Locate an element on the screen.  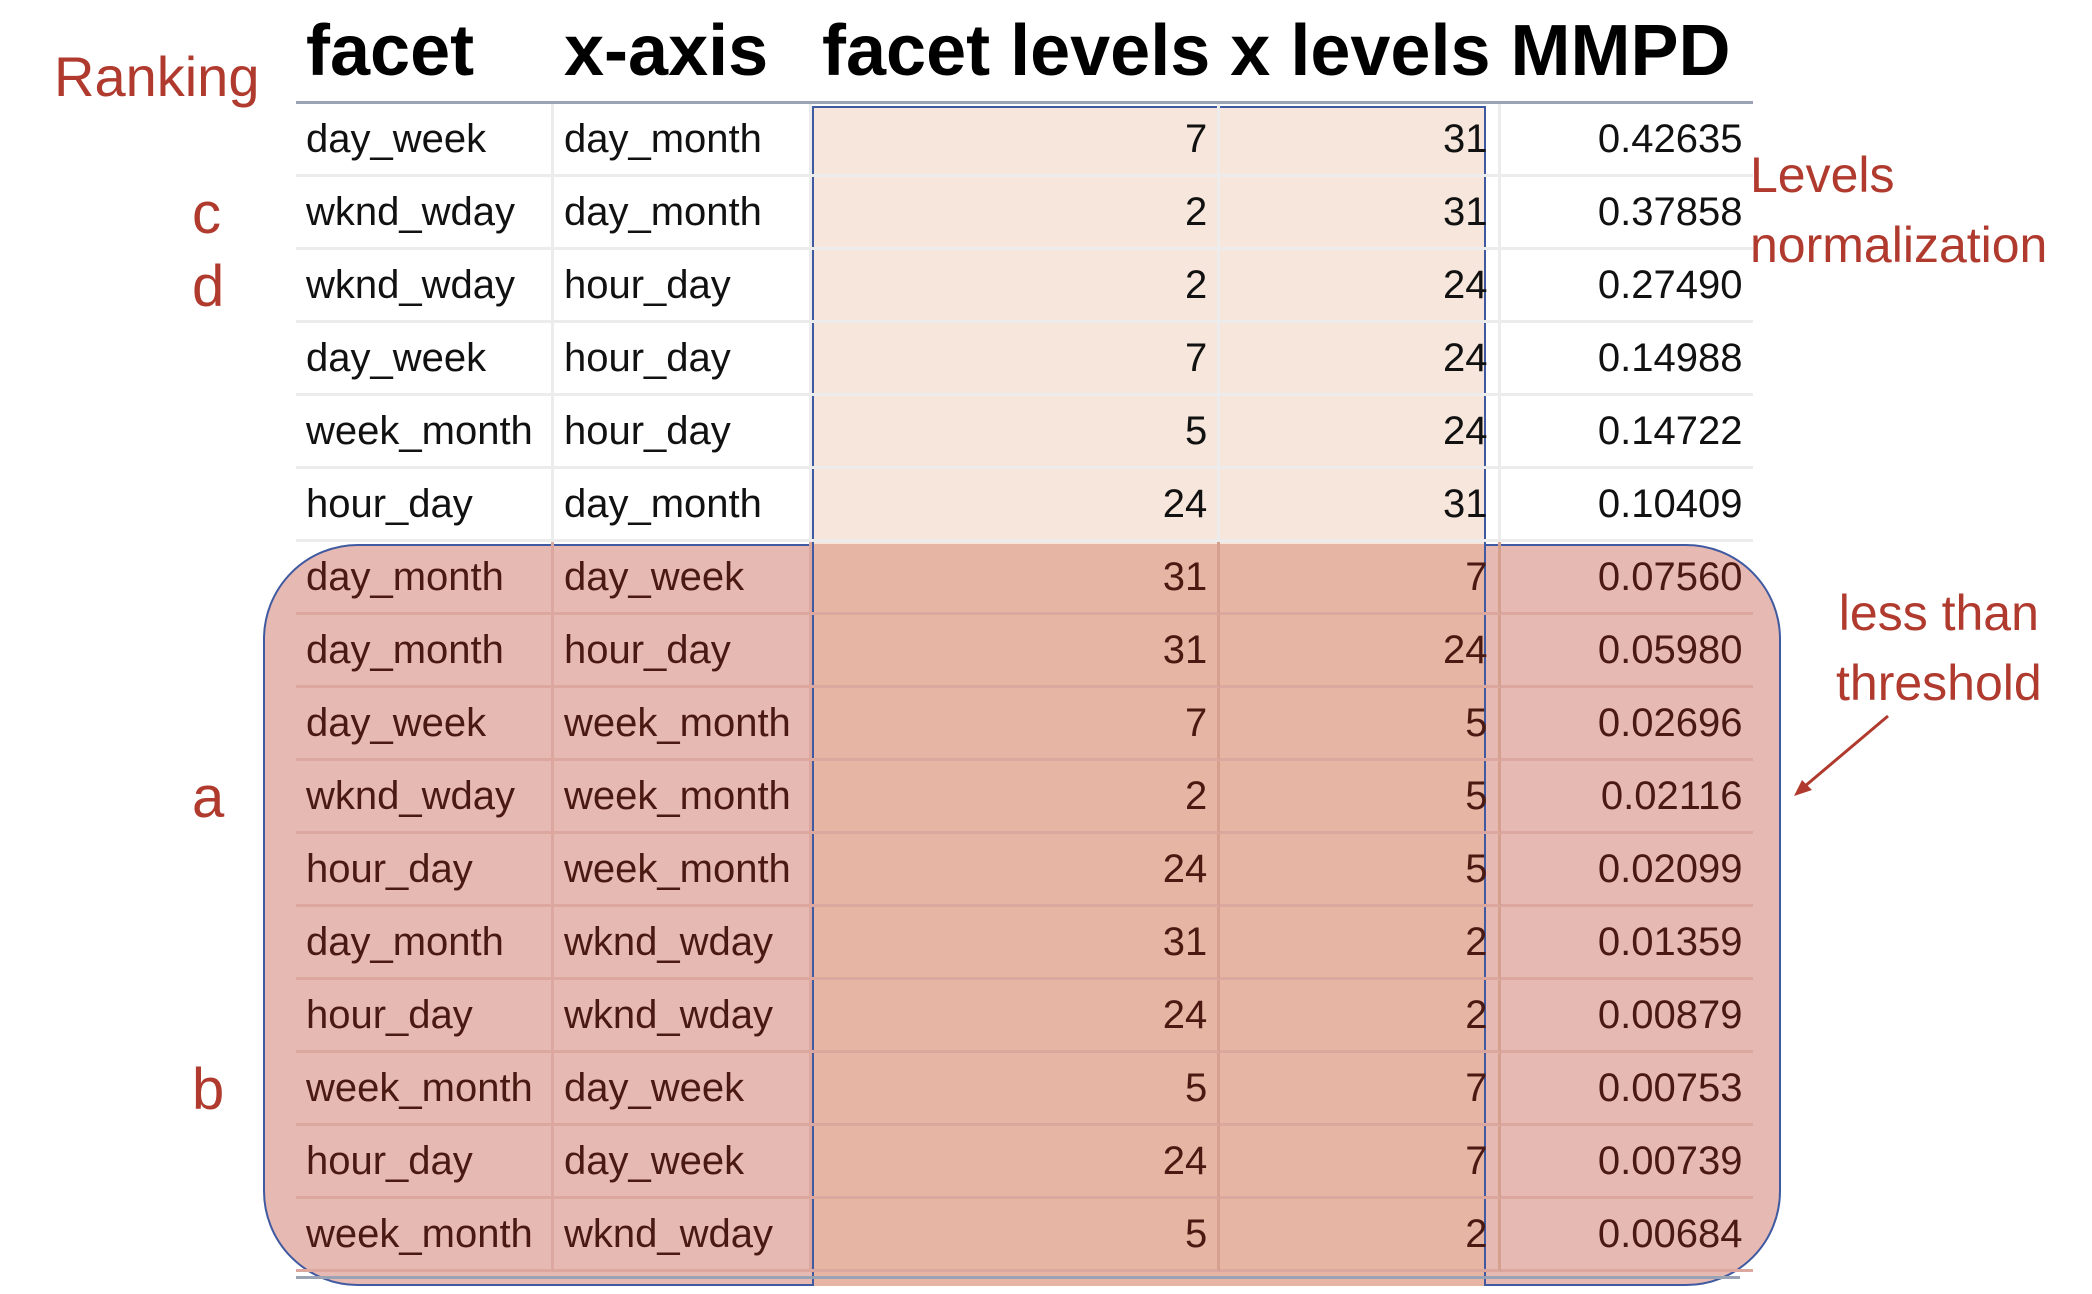
row-label-d: d is located at coordinates (208, 286).